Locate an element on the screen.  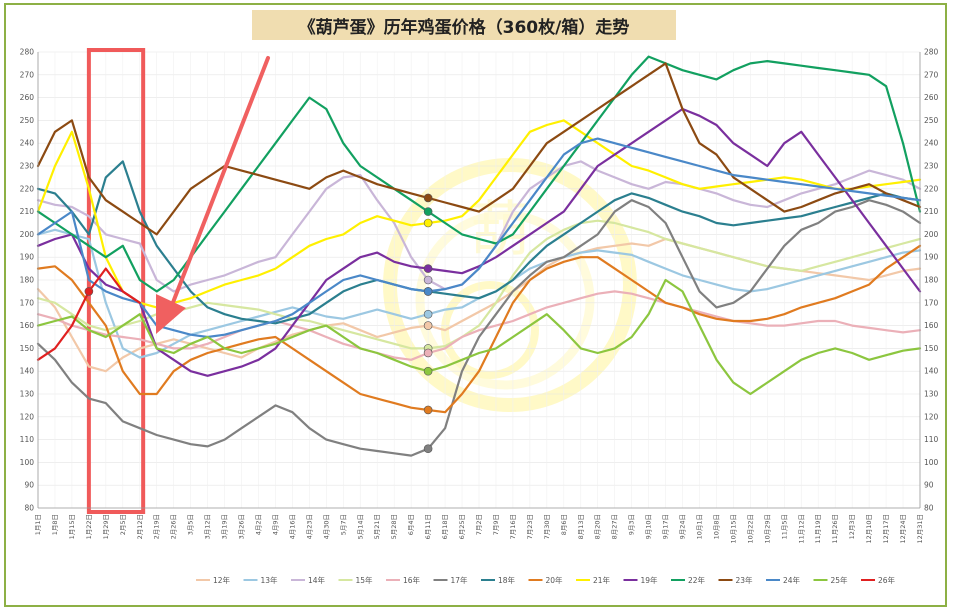
x-tick-label: 1月22日 is located at coordinates (89, 526).